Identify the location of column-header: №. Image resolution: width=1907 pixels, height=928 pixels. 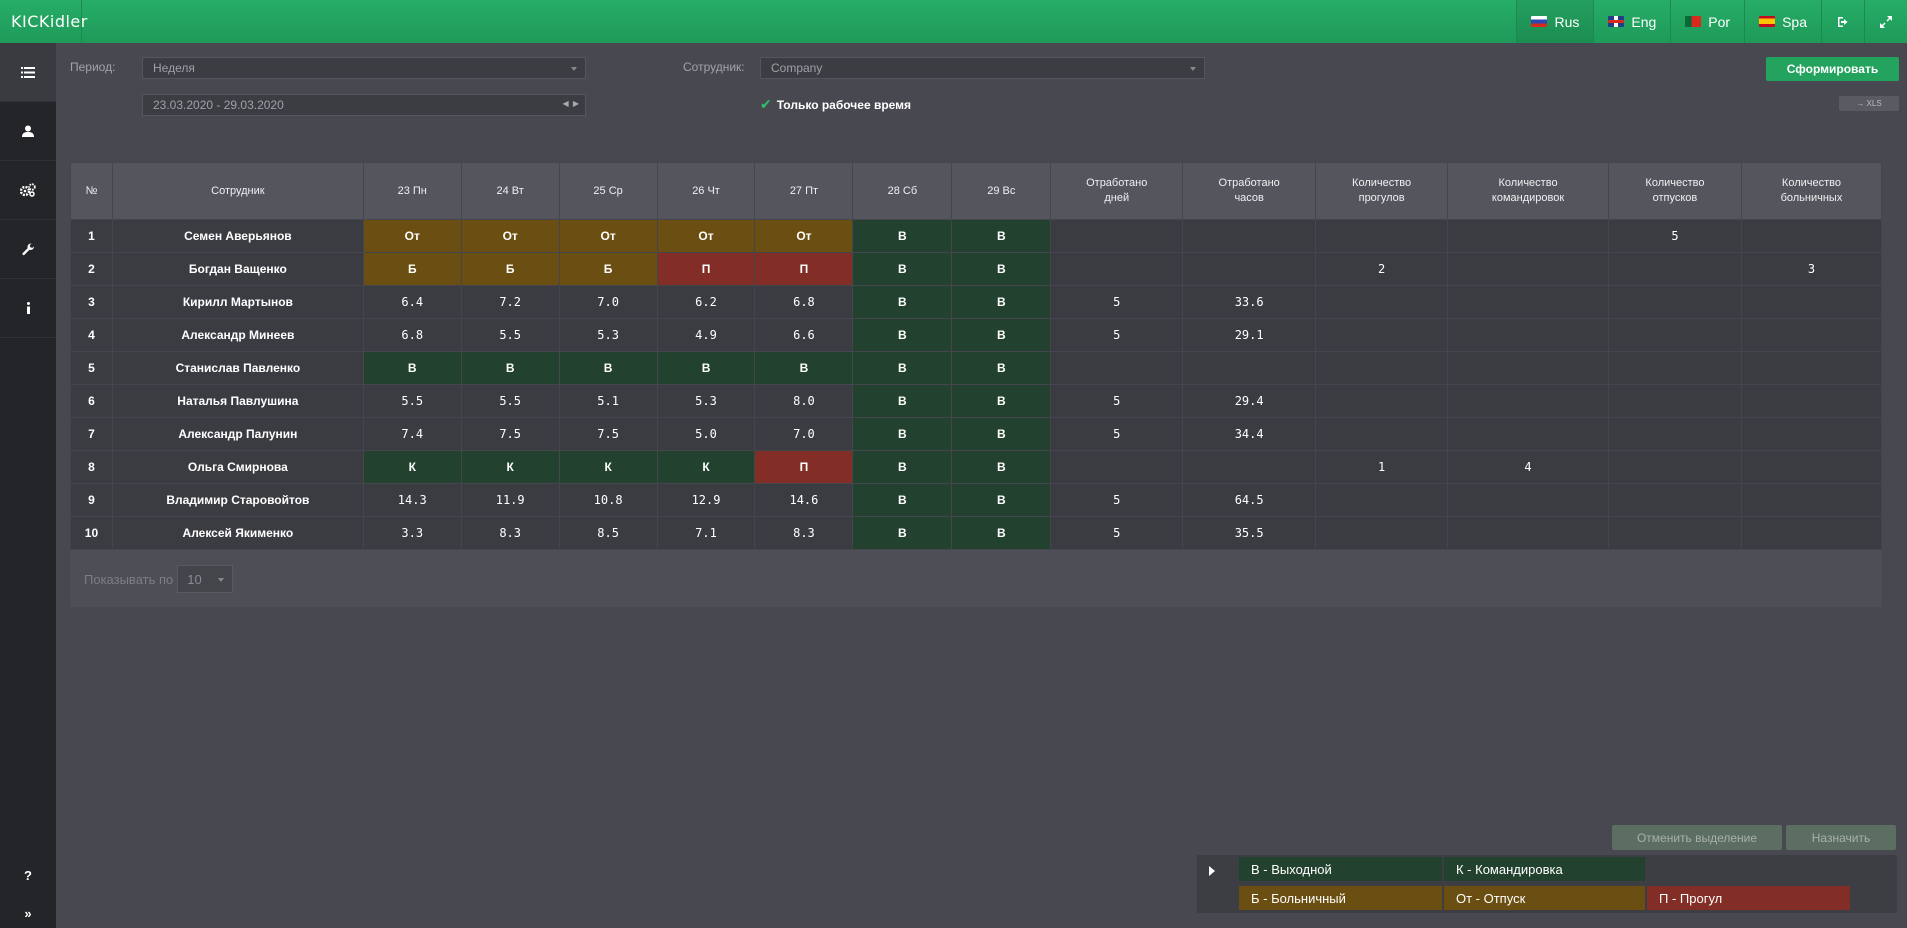
(91, 191).